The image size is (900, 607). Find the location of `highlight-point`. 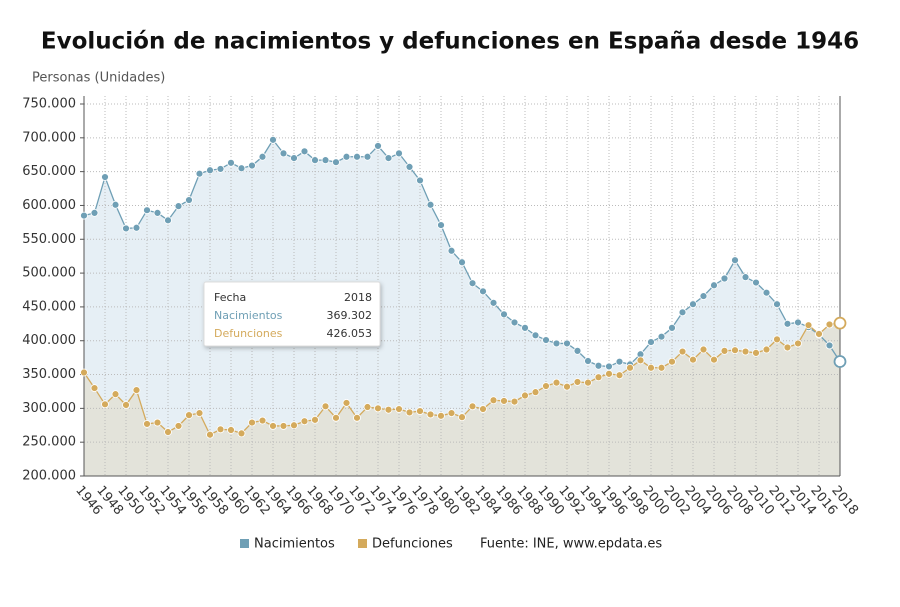

highlight-point is located at coordinates (840, 323).